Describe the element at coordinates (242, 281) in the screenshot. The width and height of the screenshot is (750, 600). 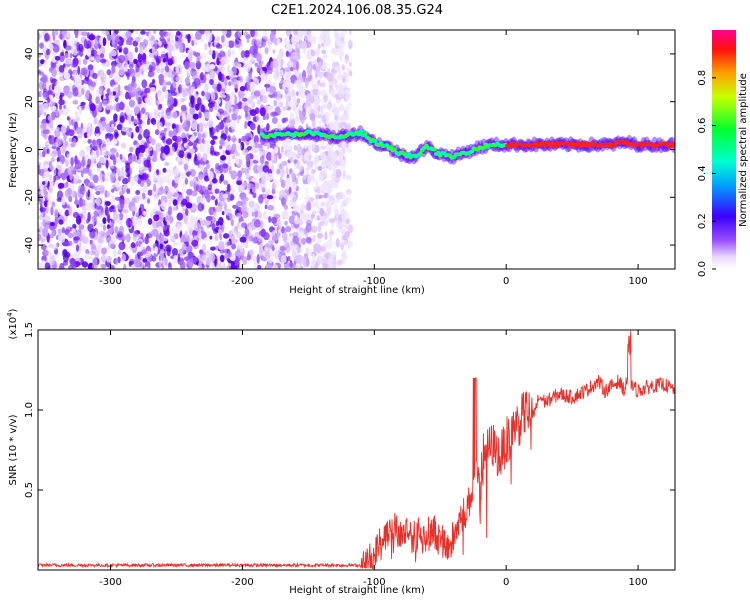
I see `top-x-tick-label: -200` at that location.